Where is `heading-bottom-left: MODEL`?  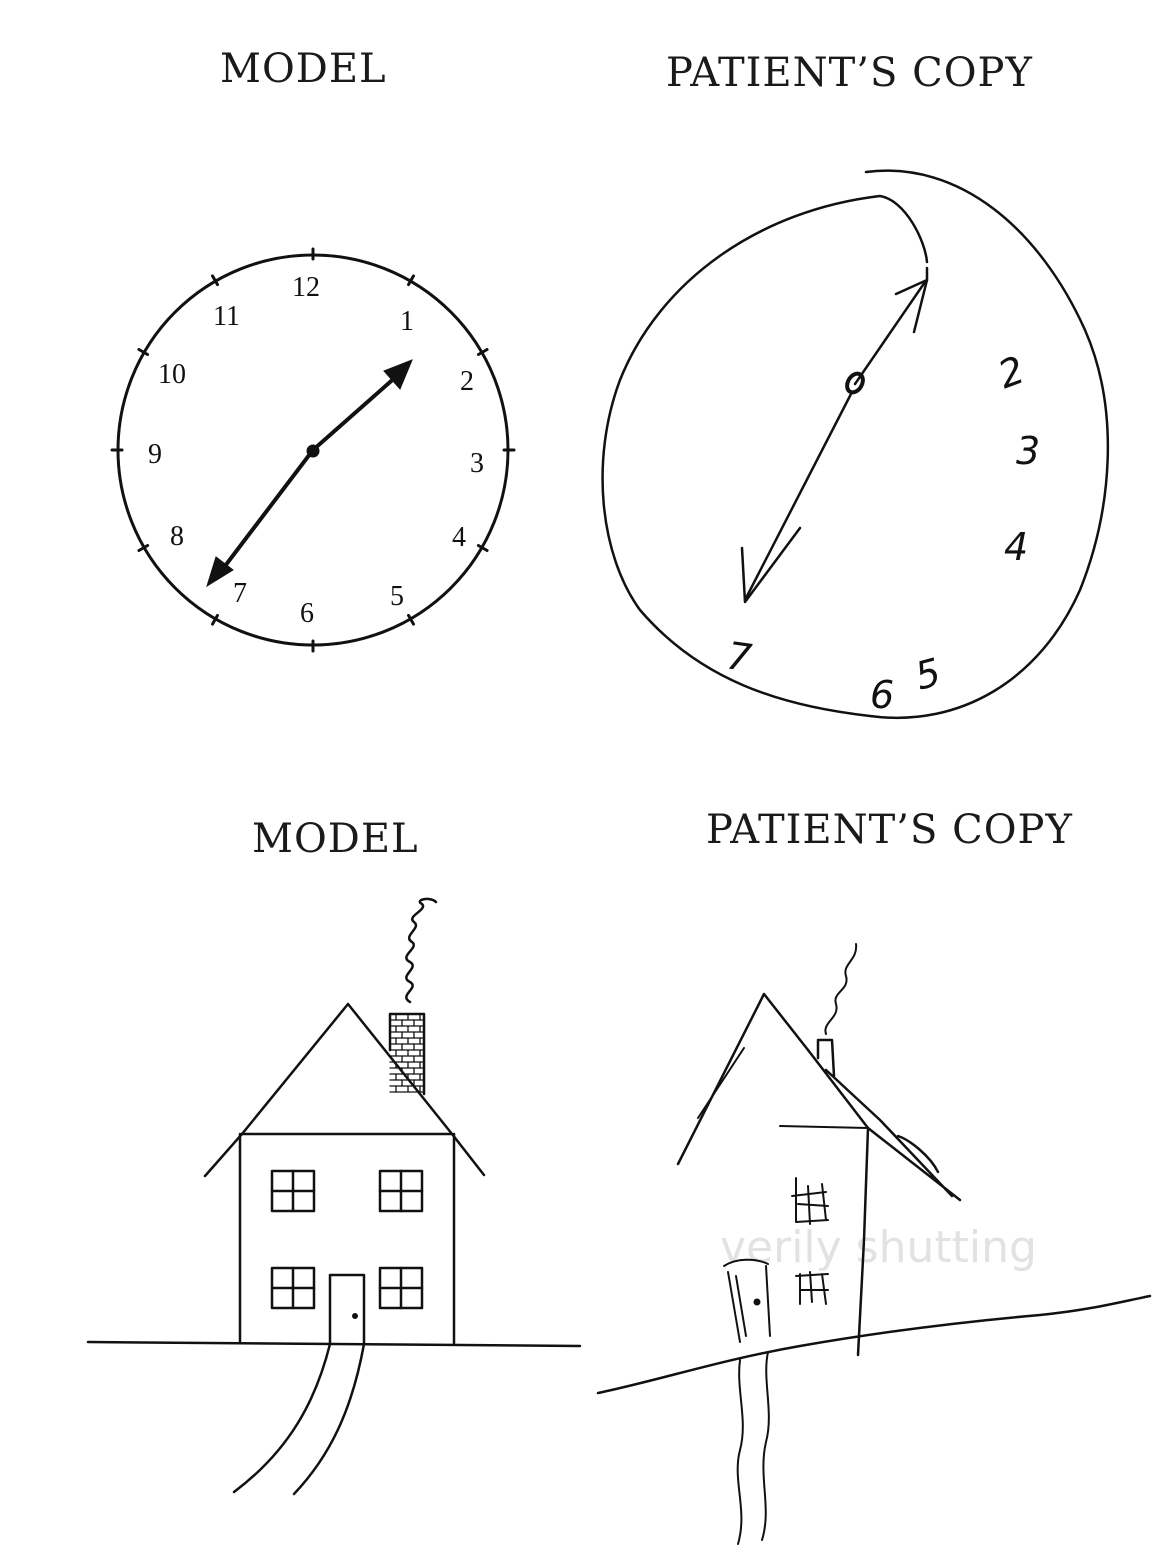
heading-bottom-left: MODEL is located at coordinates (335, 839).